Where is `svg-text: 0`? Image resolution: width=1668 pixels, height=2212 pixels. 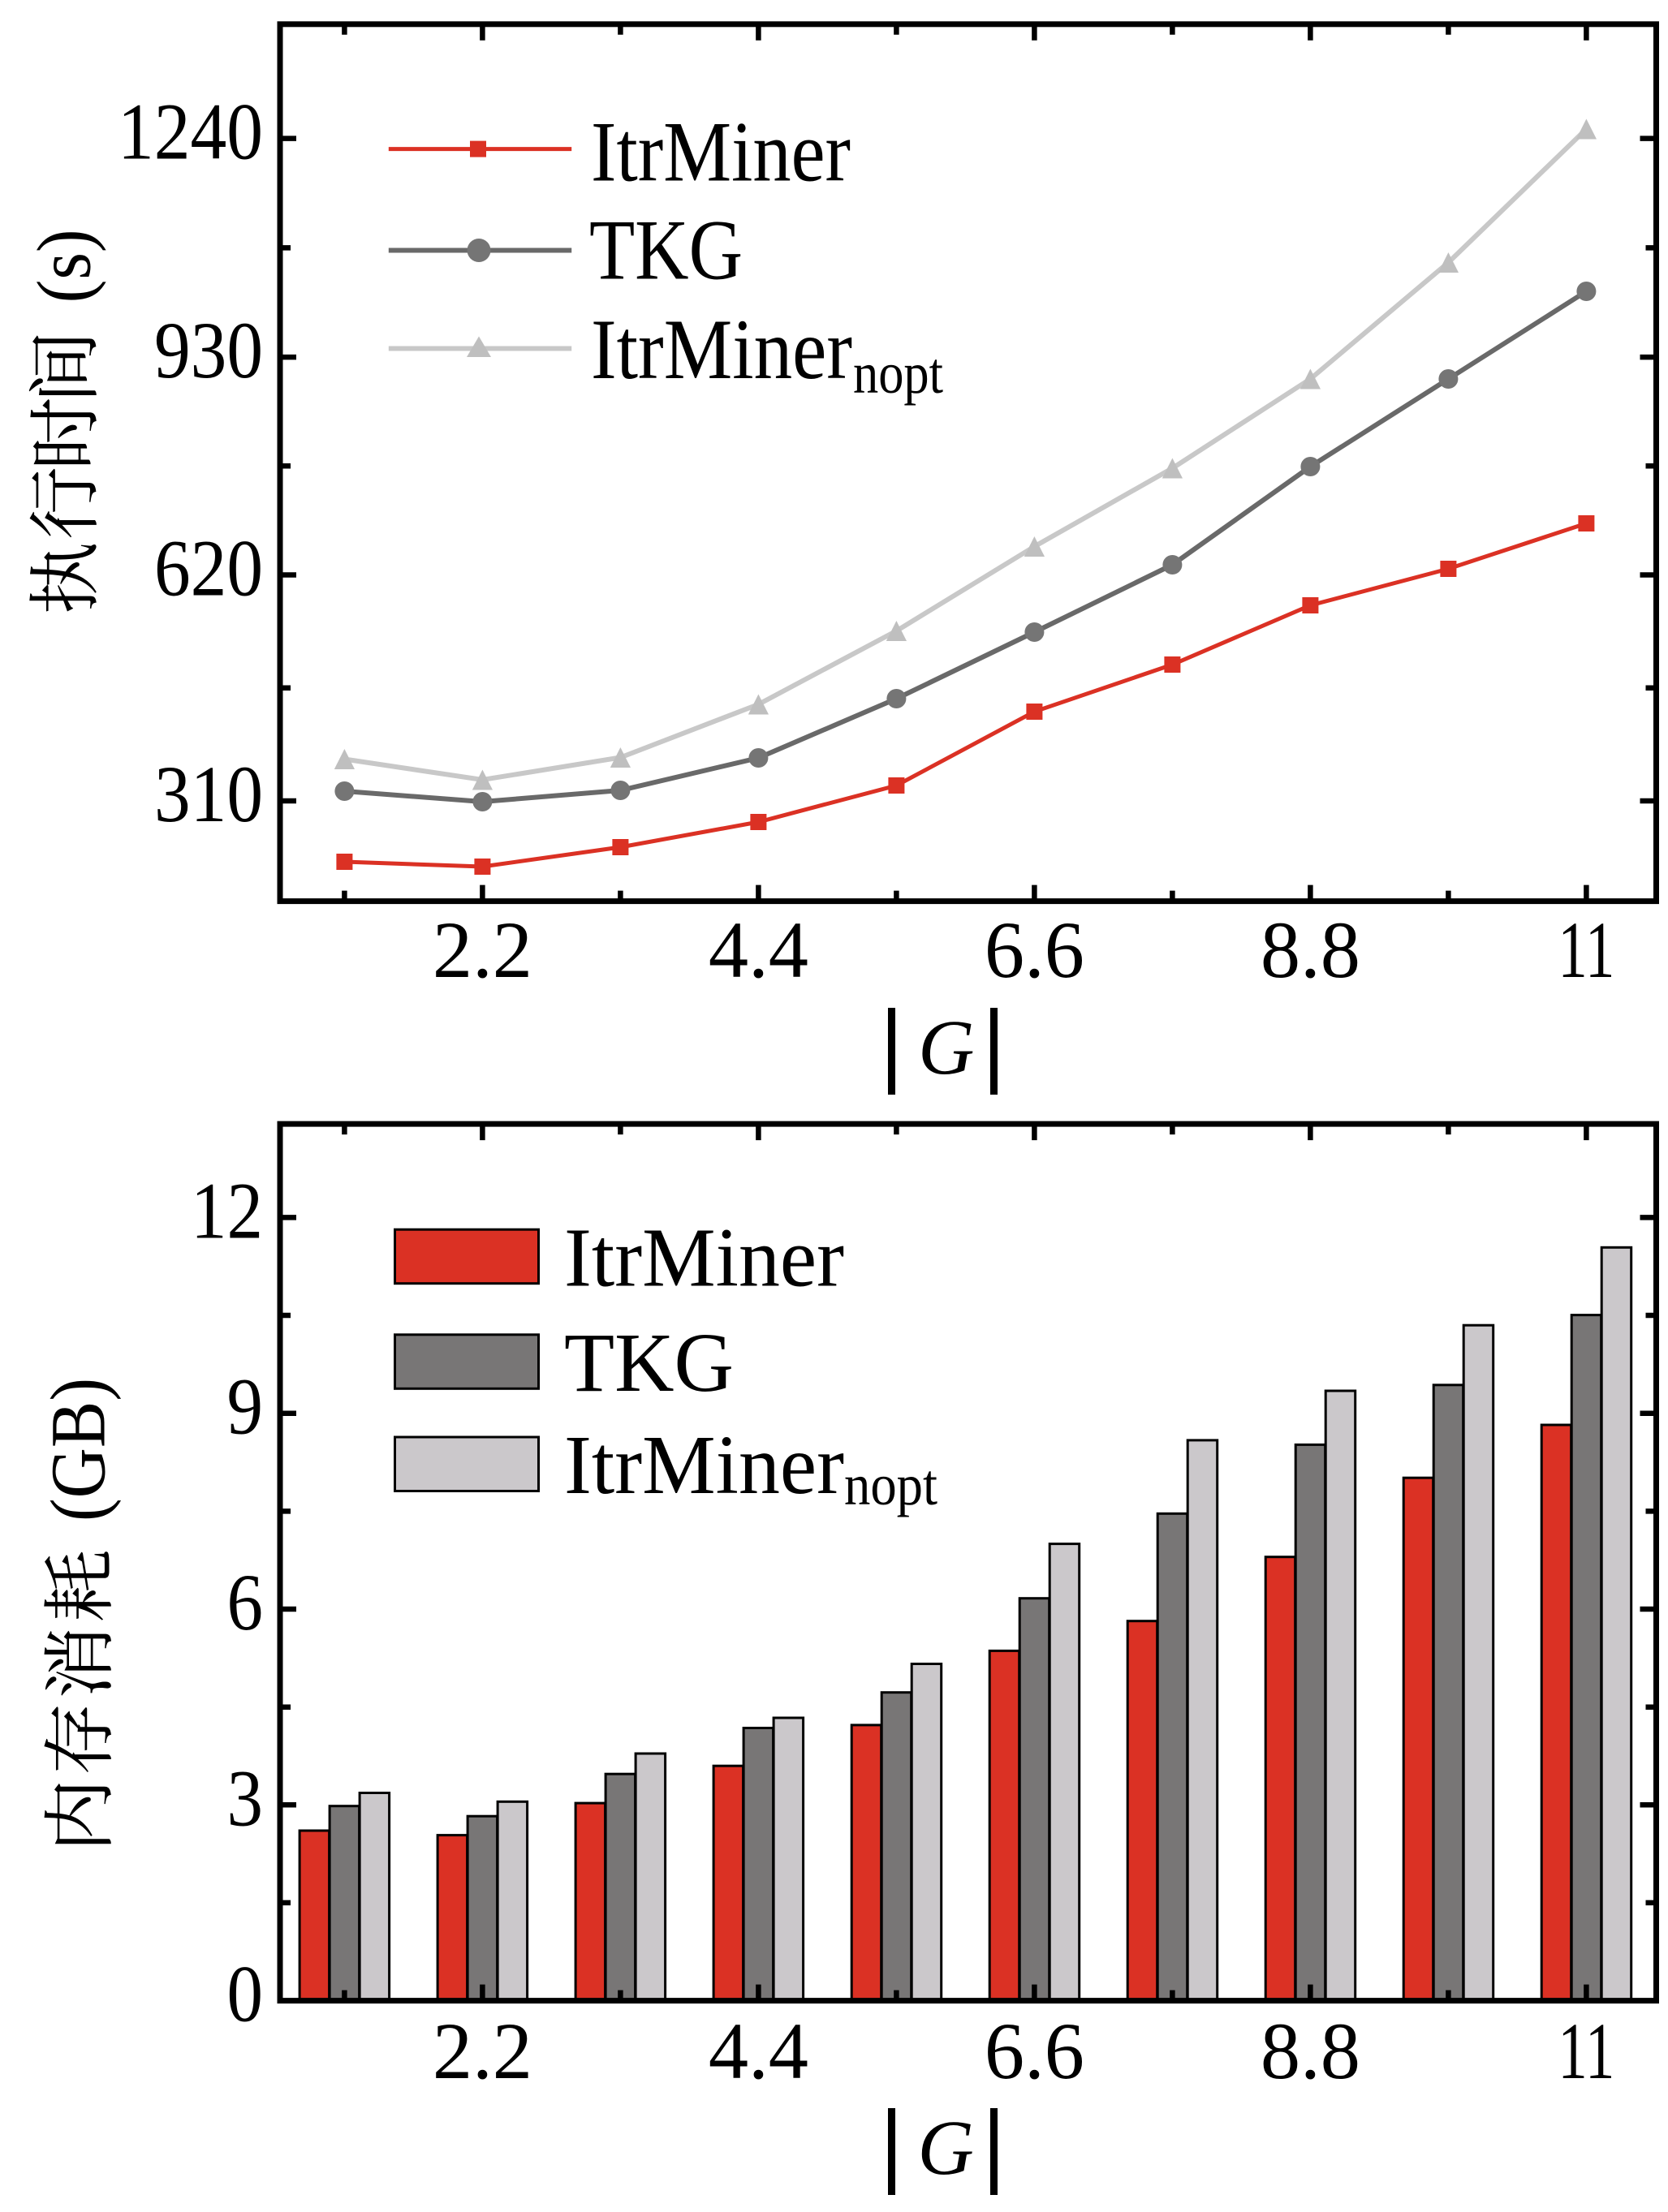
svg-text: 0 is located at coordinates (246, 1994).